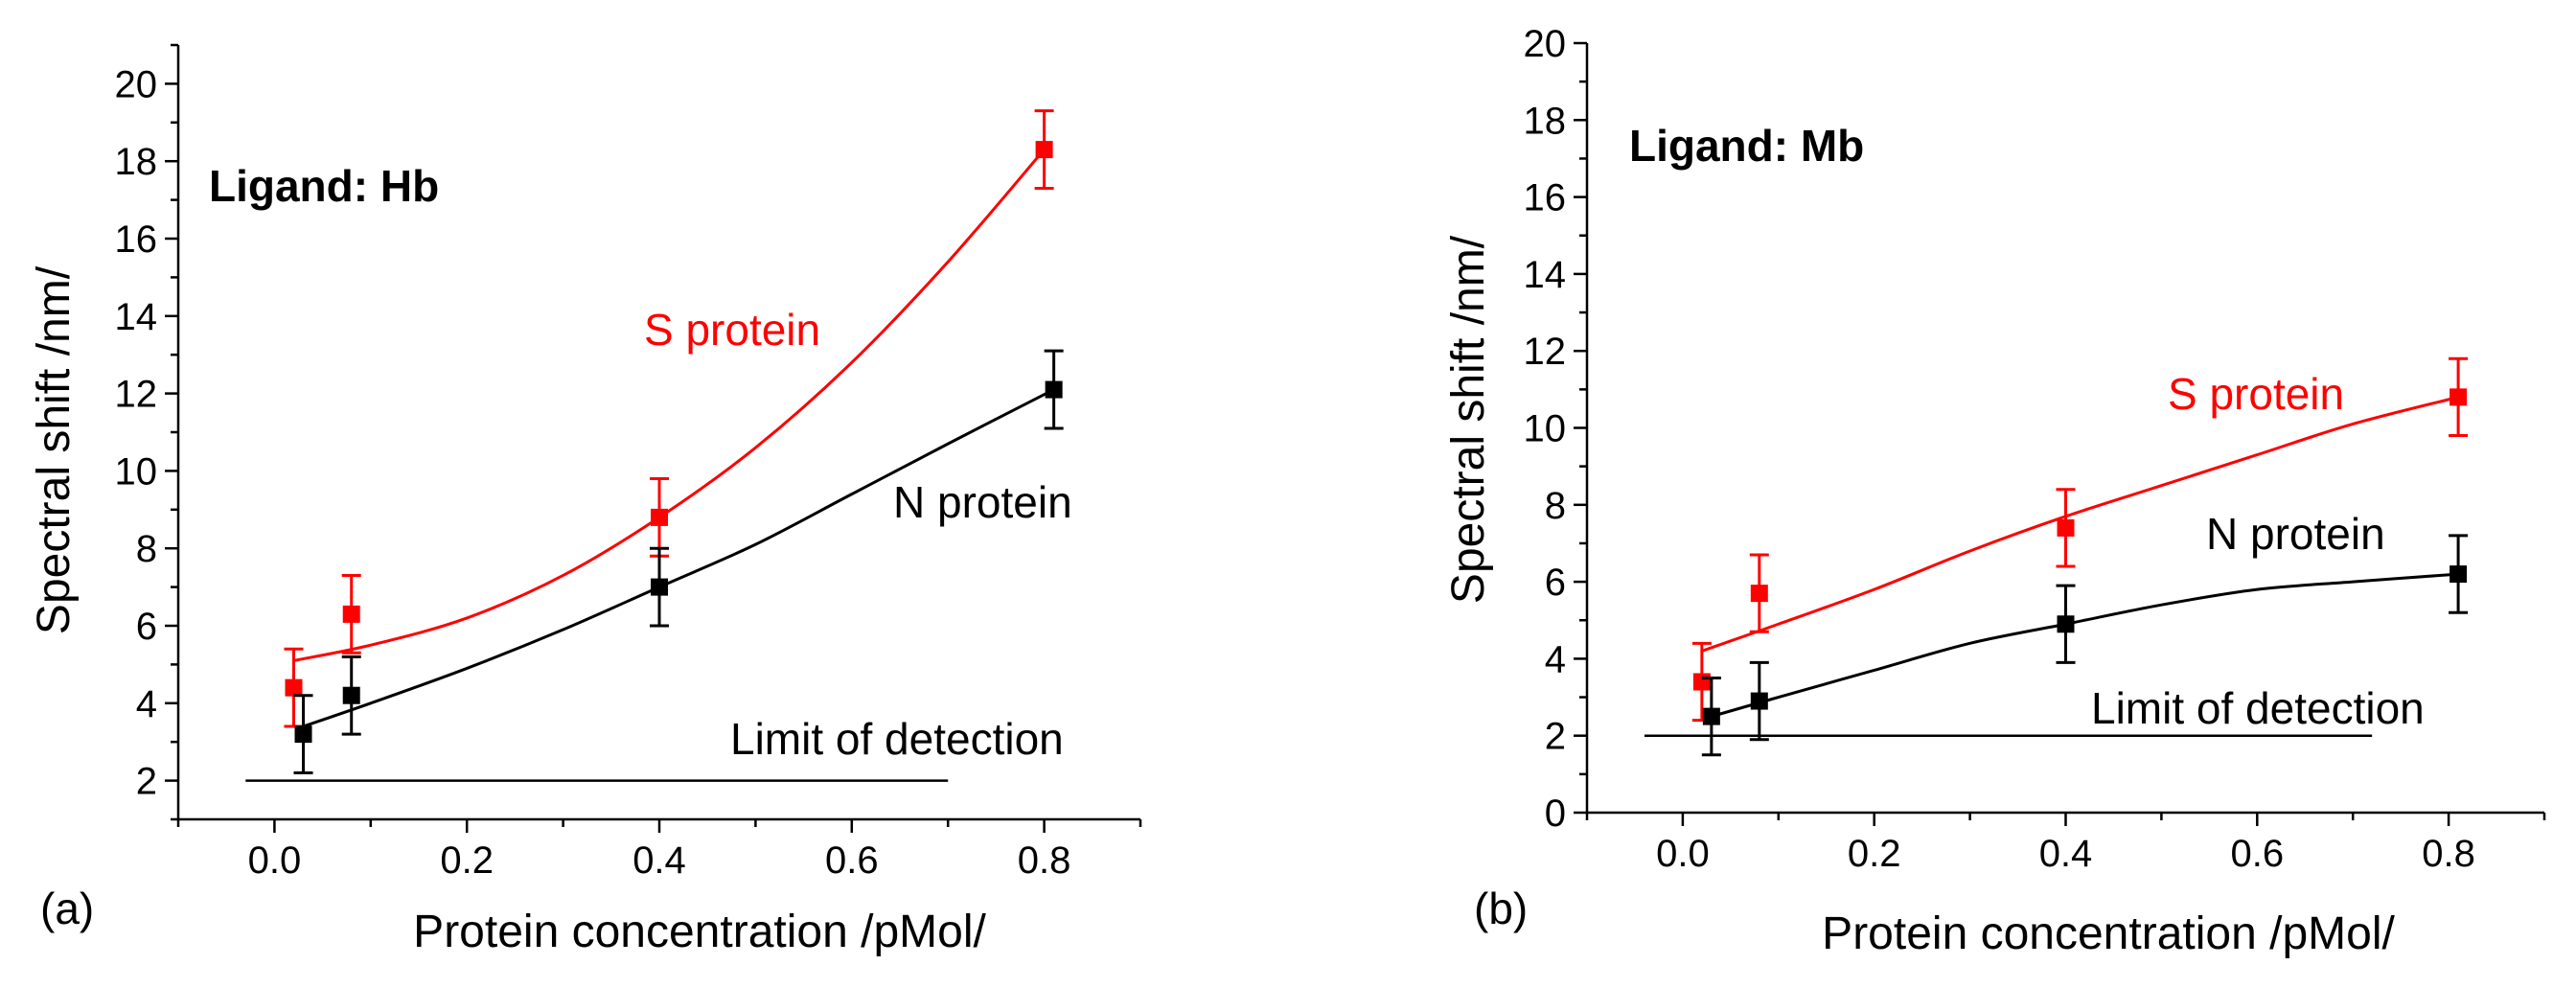 The image size is (2576, 988). Describe the element at coordinates (1746, 146) in the screenshot. I see `ligand-annotation: Ligand: Mb` at that location.